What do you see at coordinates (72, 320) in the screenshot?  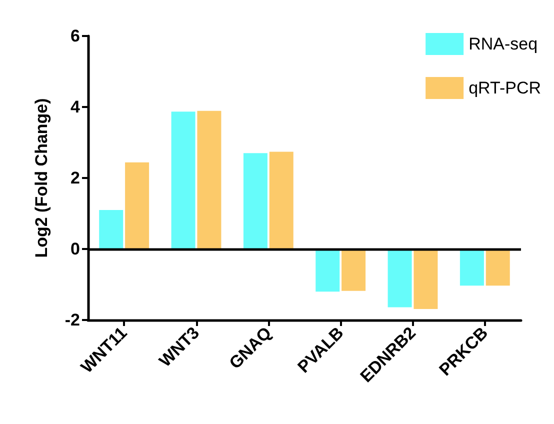 I see `y-tick-label: -2` at bounding box center [72, 320].